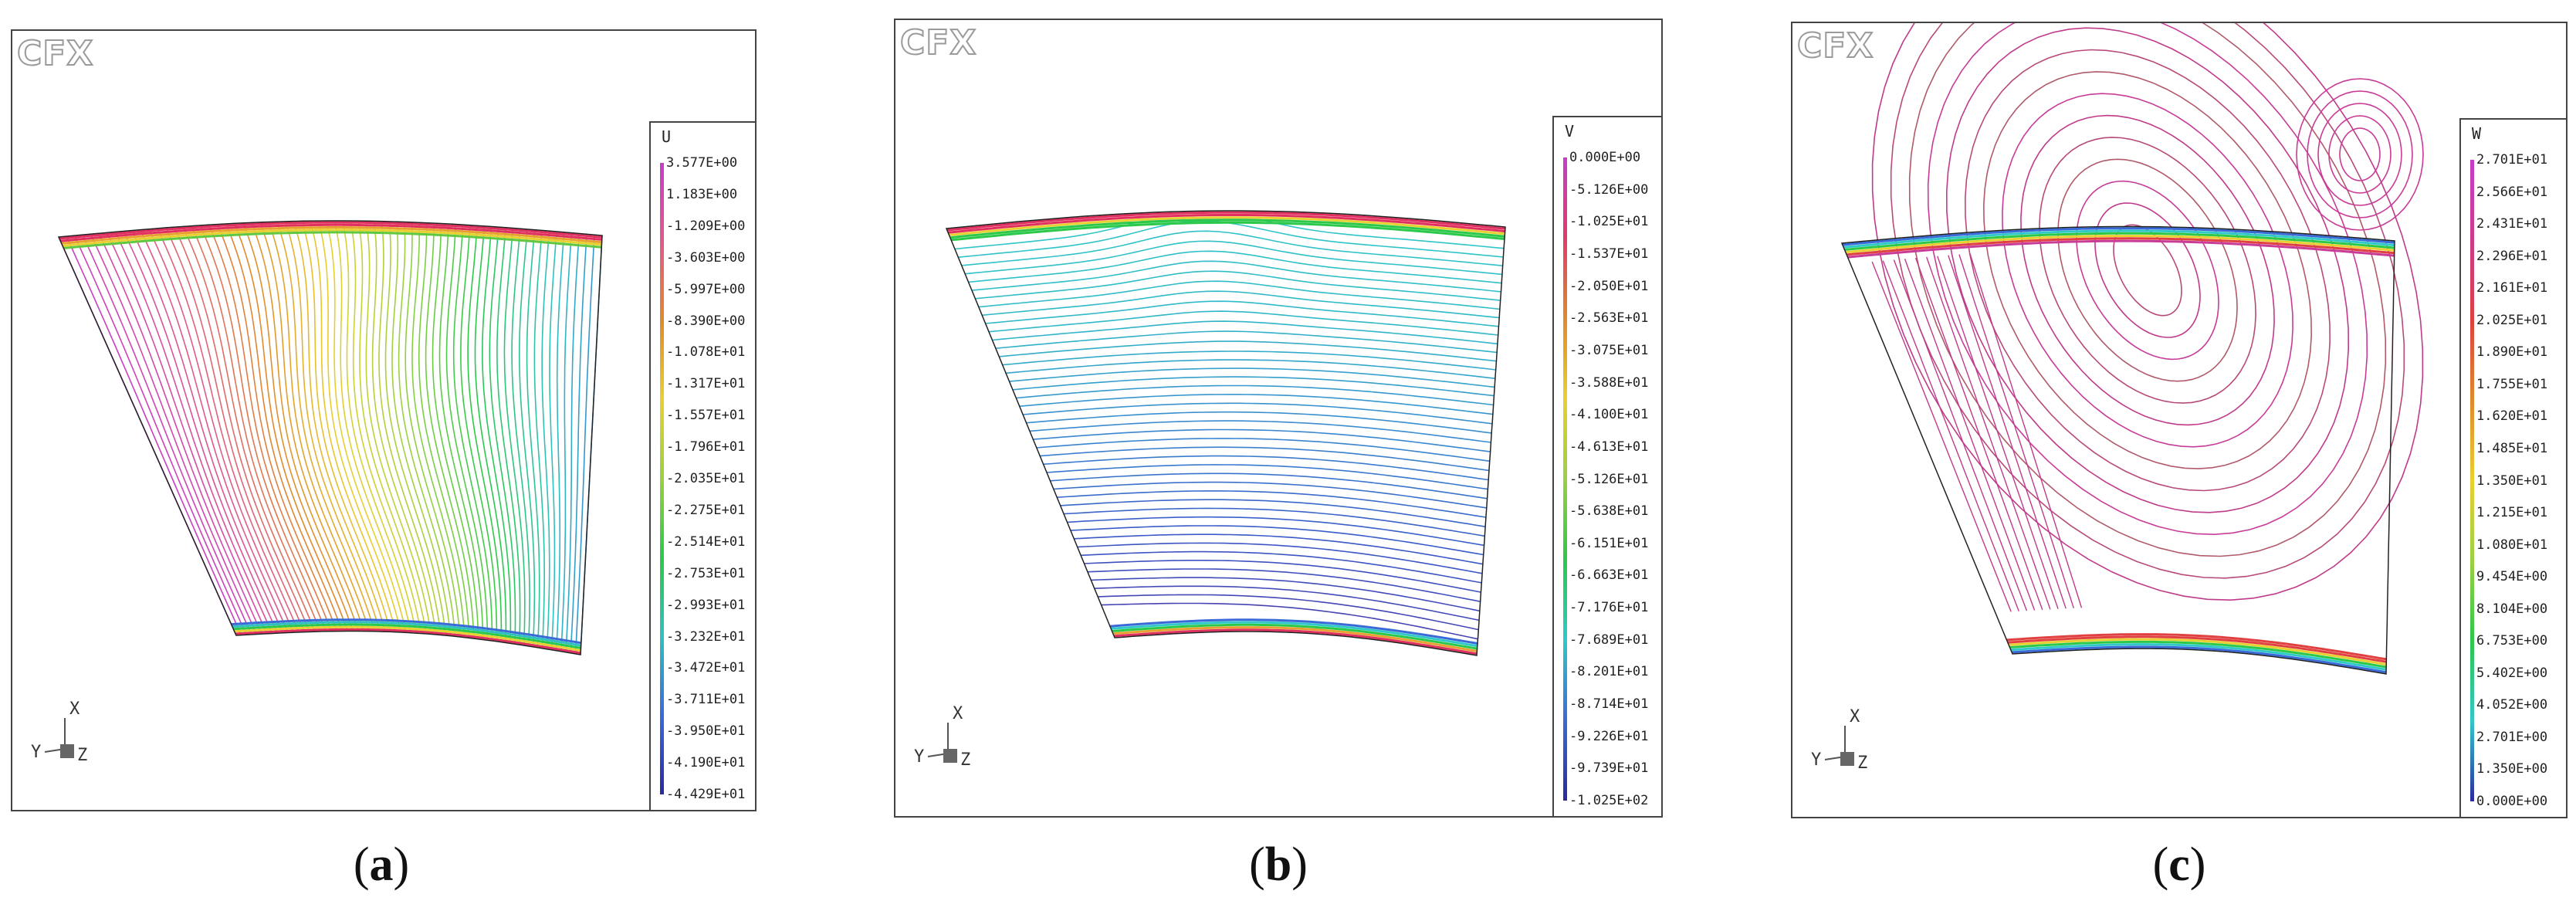  Describe the element at coordinates (66, 741) in the screenshot. I see `axis-triad: X Y Z` at that location.